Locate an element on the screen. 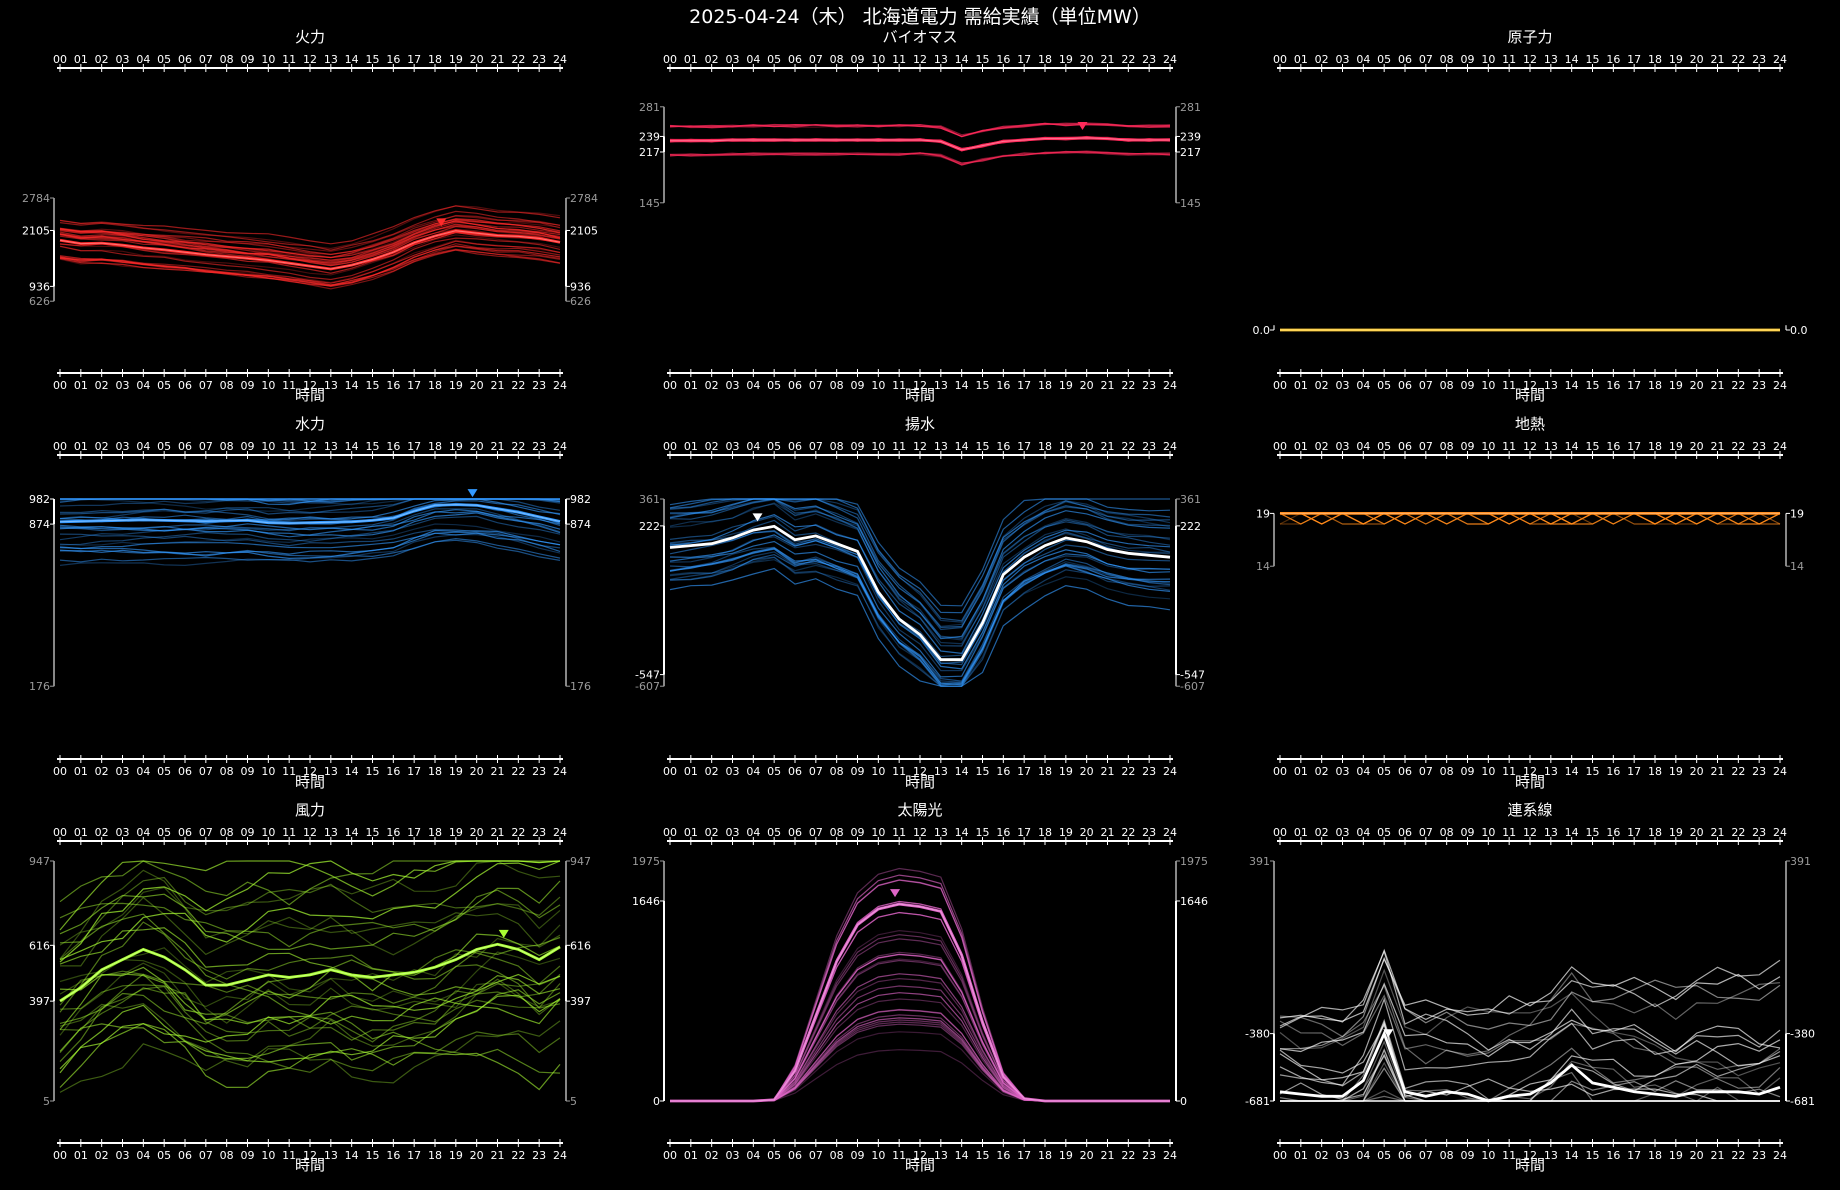 The height and width of the screenshot is (1190, 1840). chart-9-bottom-tick-label: 21 is located at coordinates (1718, 1155).